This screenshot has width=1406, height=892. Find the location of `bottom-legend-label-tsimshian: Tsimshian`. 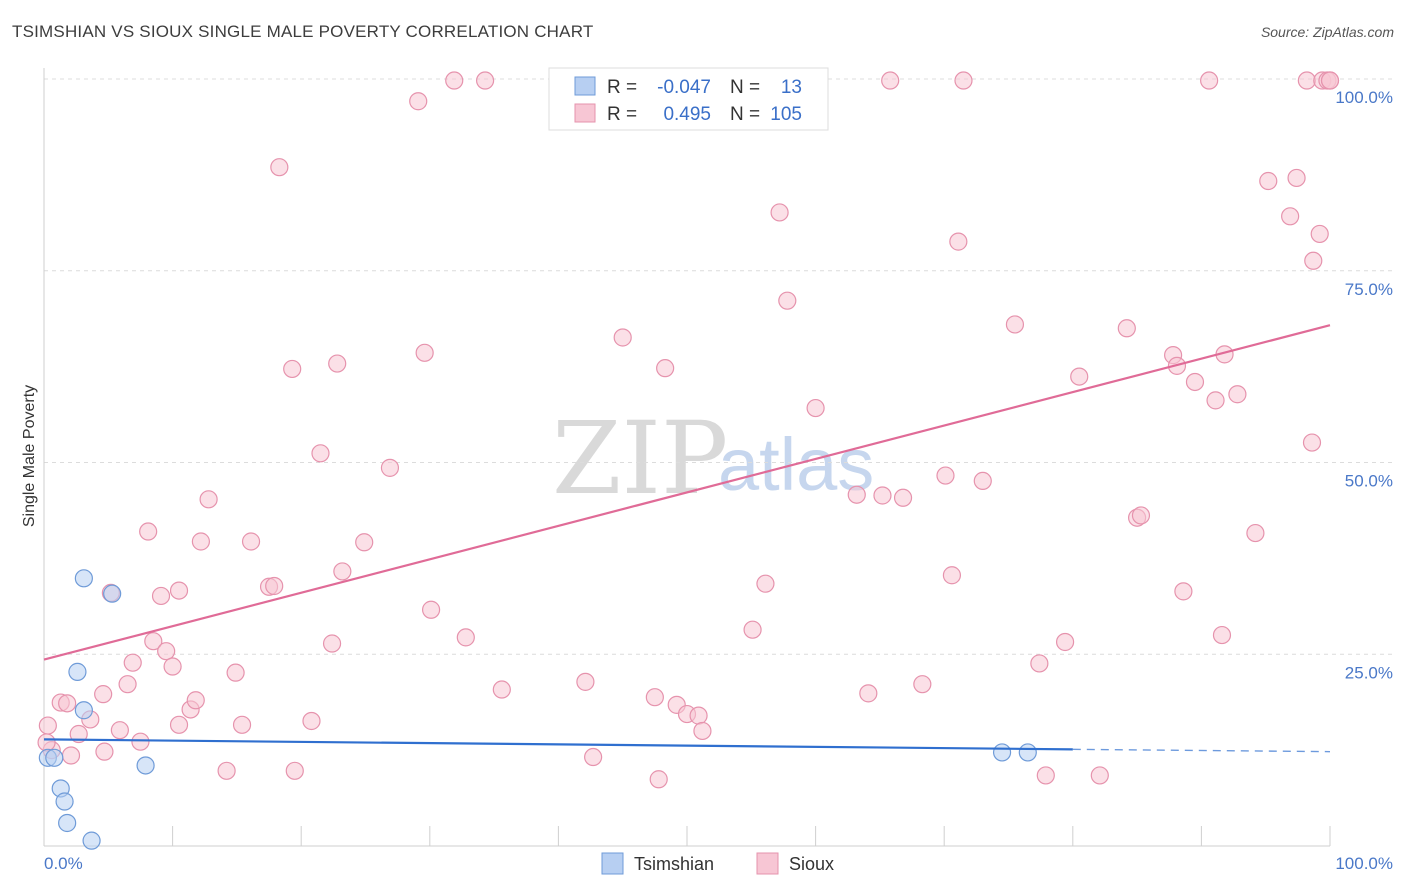

bottom-legend-label-tsimshian: Tsimshian is located at coordinates (674, 864).